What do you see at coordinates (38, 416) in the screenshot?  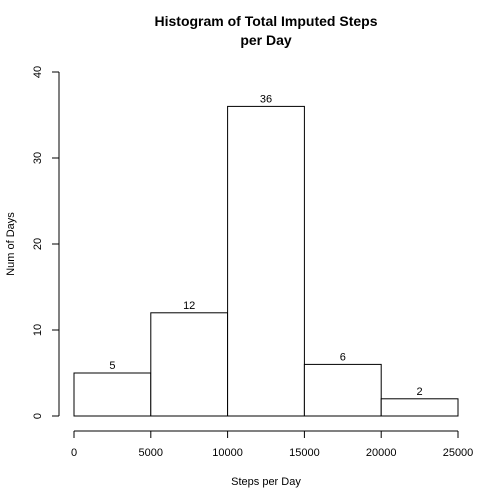 I see `y-tick-label: 0` at bounding box center [38, 416].